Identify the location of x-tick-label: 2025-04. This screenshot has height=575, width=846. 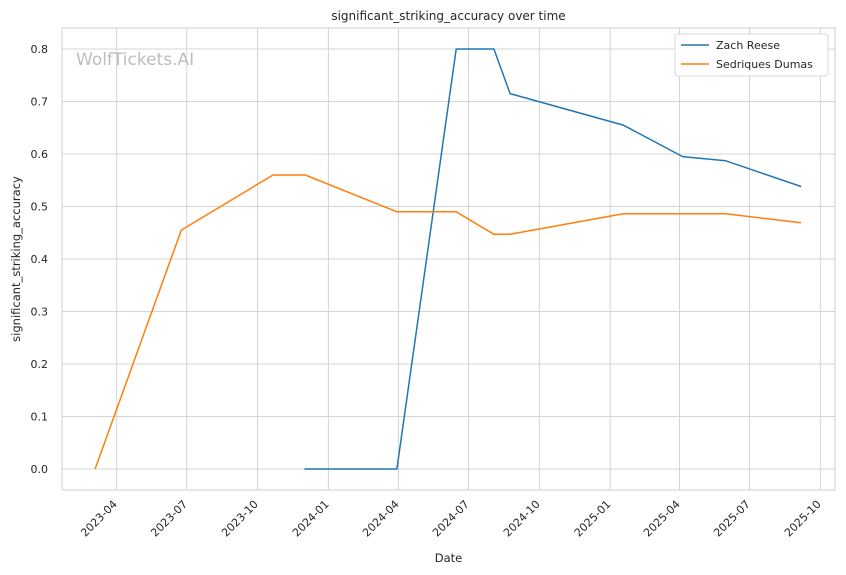
(662, 519).